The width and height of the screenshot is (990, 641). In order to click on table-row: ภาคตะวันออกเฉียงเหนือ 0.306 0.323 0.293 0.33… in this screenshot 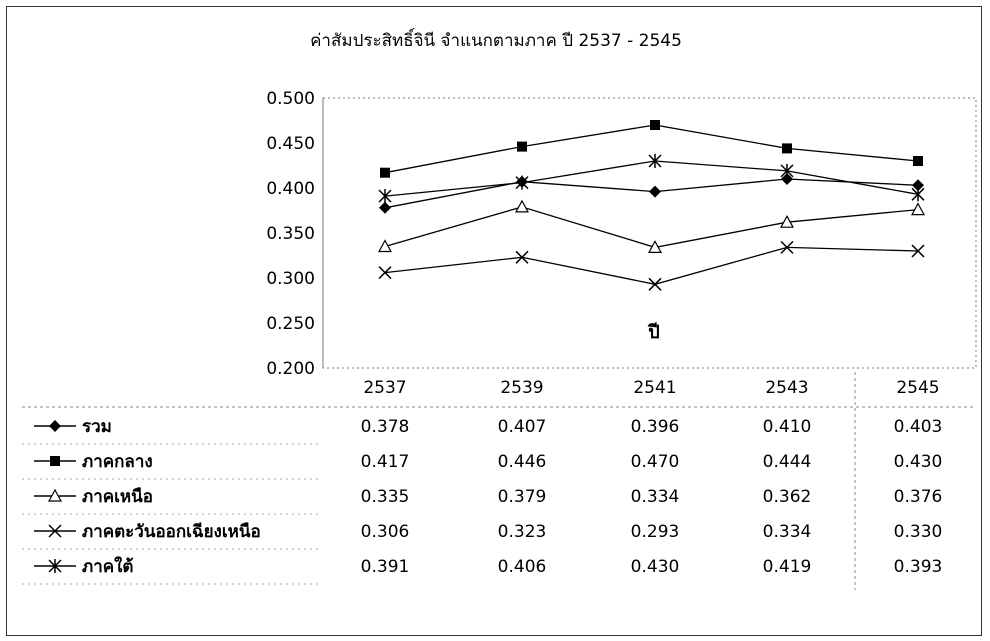, I will do `click(482, 535)`.